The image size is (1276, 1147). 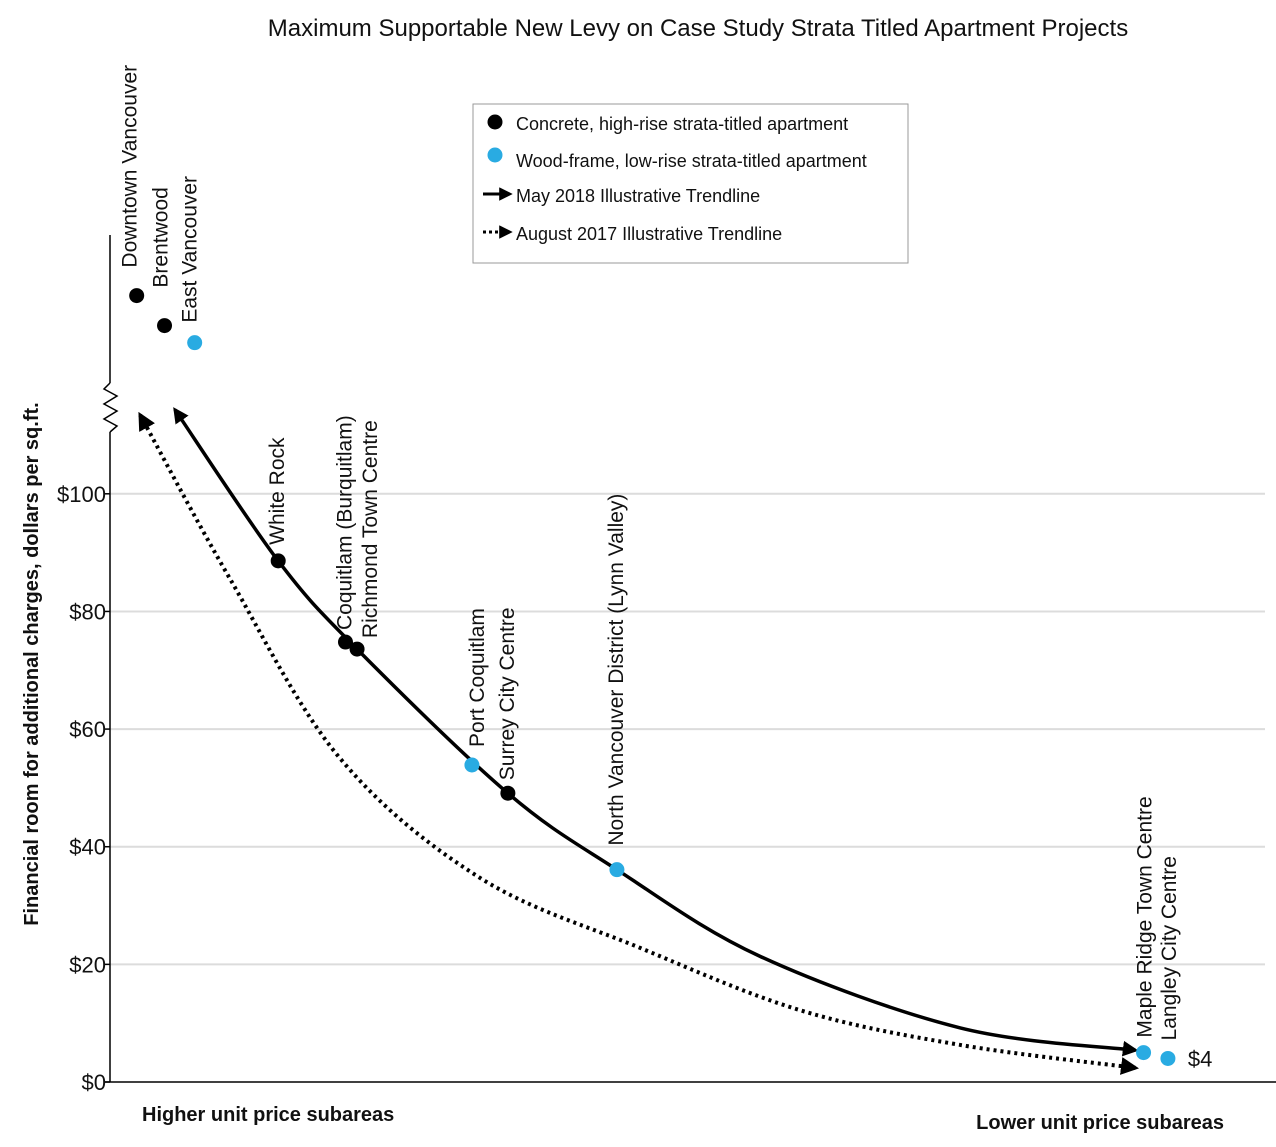 What do you see at coordinates (94, 1082) in the screenshot?
I see `y-tick-label: $0` at bounding box center [94, 1082].